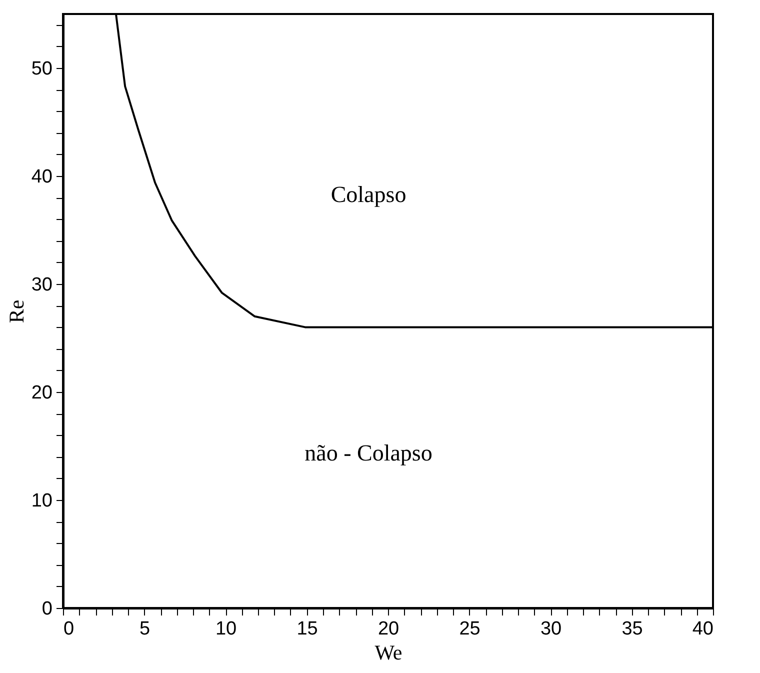 The width and height of the screenshot is (760, 673). I want to click on x-tick-label: 25, so click(469, 629).